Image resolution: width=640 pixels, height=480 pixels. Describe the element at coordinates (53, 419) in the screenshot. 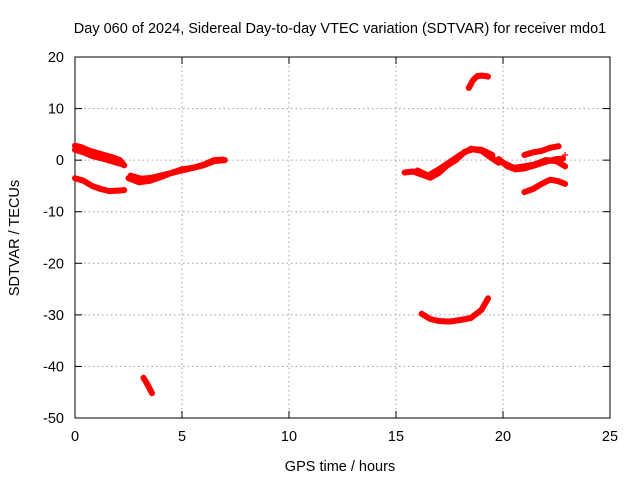

I see `y-tick-label: -50` at that location.